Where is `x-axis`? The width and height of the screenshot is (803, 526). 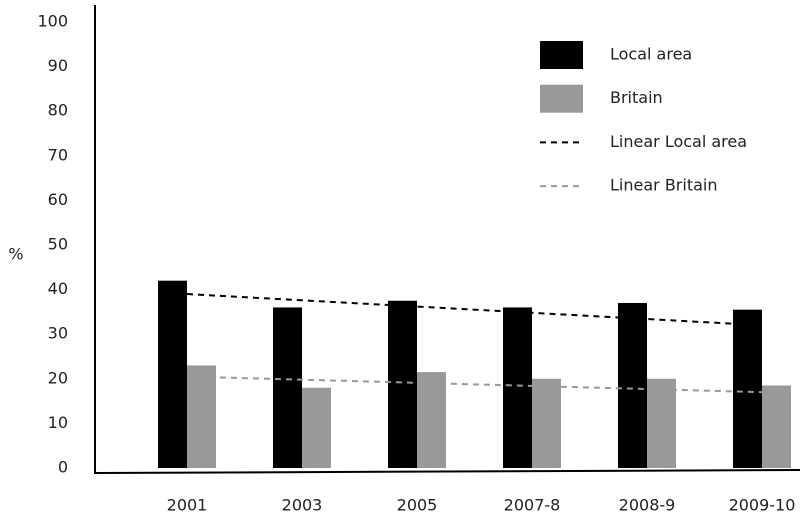
x-axis is located at coordinates (447, 471).